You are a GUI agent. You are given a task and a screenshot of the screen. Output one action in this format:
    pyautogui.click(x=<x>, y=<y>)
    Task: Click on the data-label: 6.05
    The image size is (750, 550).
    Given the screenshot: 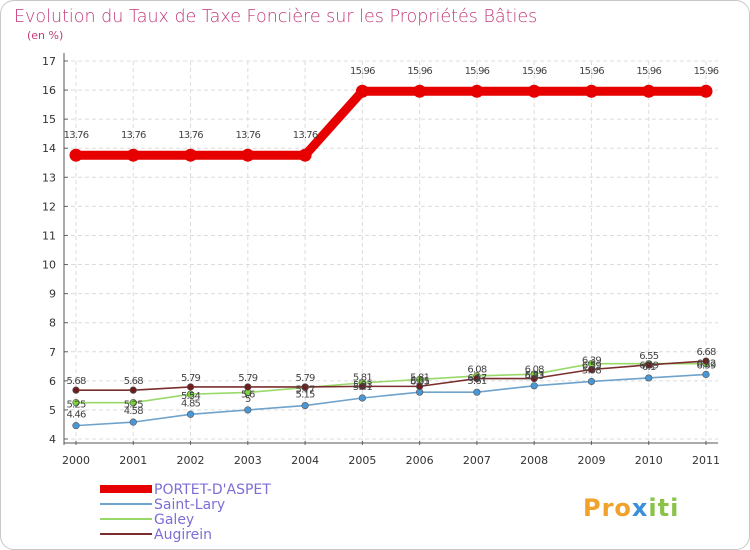 What is the action you would take?
    pyautogui.click(x=420, y=381)
    